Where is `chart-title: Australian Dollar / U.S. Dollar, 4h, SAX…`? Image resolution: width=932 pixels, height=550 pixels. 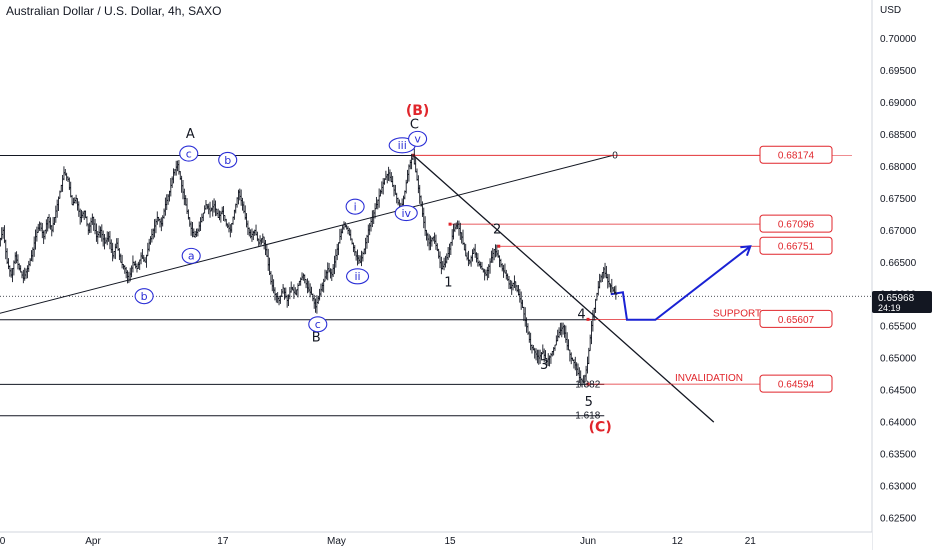 chart-title: Australian Dollar / U.S. Dollar, 4h, SAX… is located at coordinates (114, 11).